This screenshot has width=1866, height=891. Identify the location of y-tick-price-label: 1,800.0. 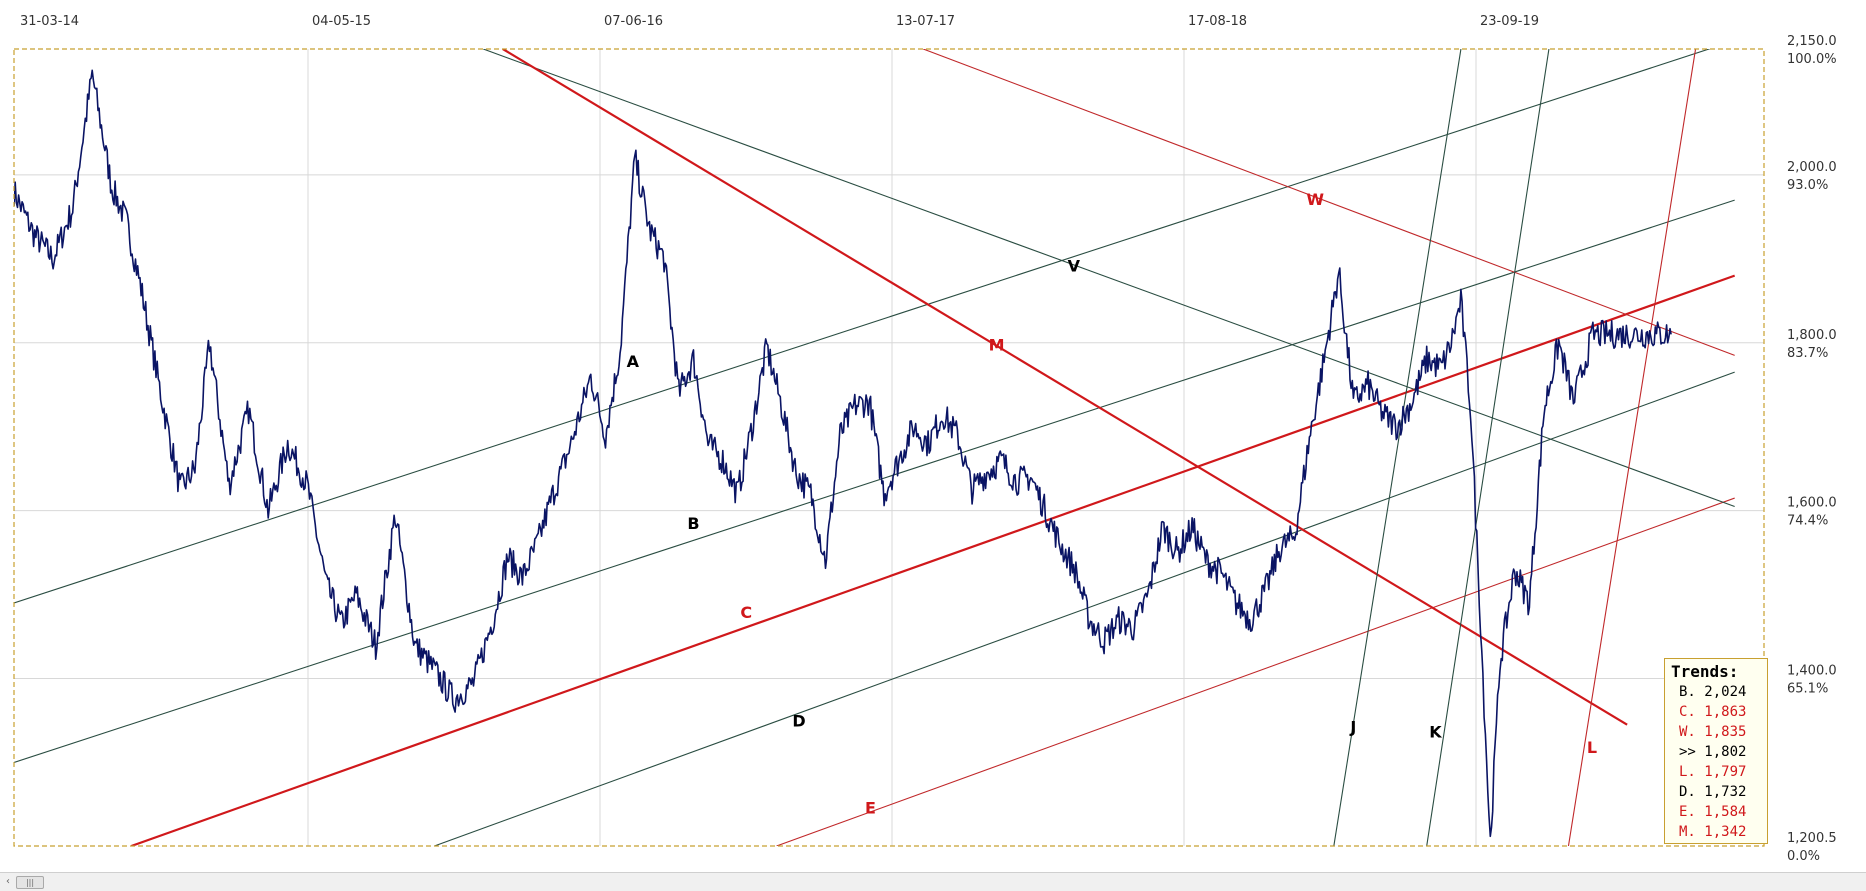
(1812, 335).